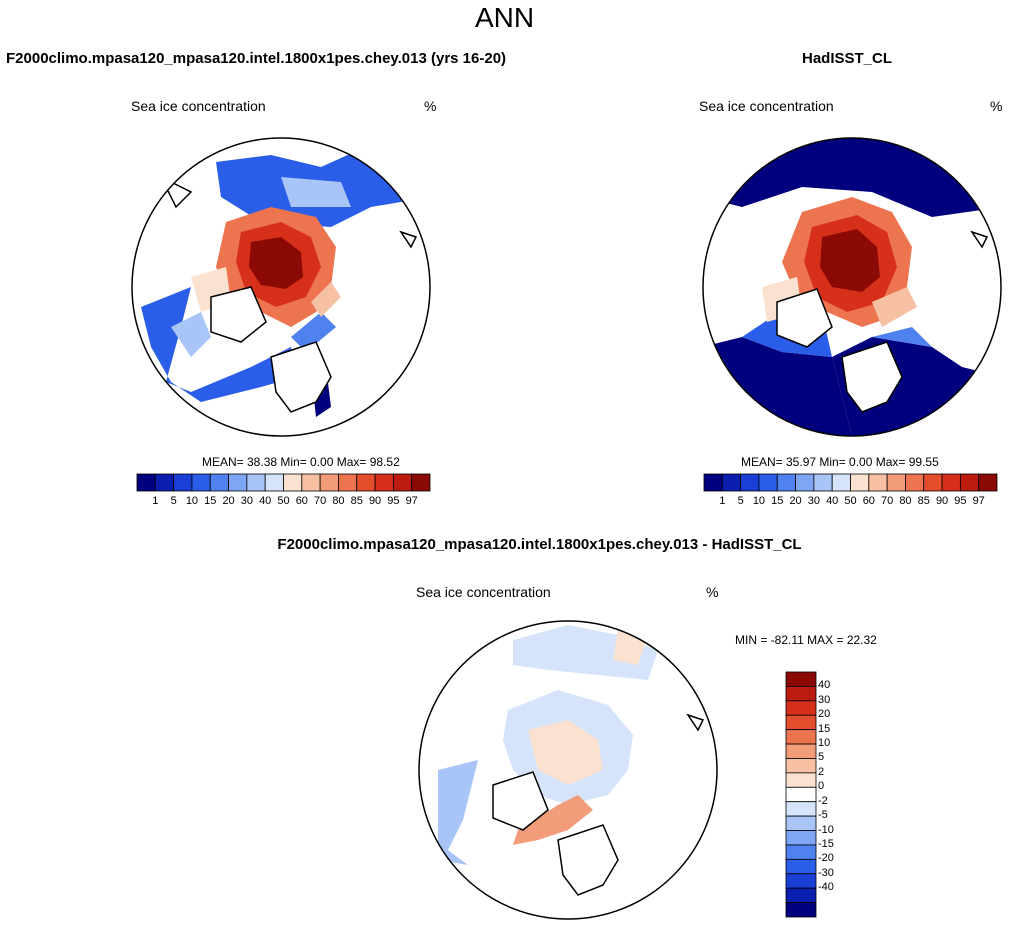 The width and height of the screenshot is (1009, 925). Describe the element at coordinates (712, 592) in the screenshot. I see `panel3-units: %` at that location.